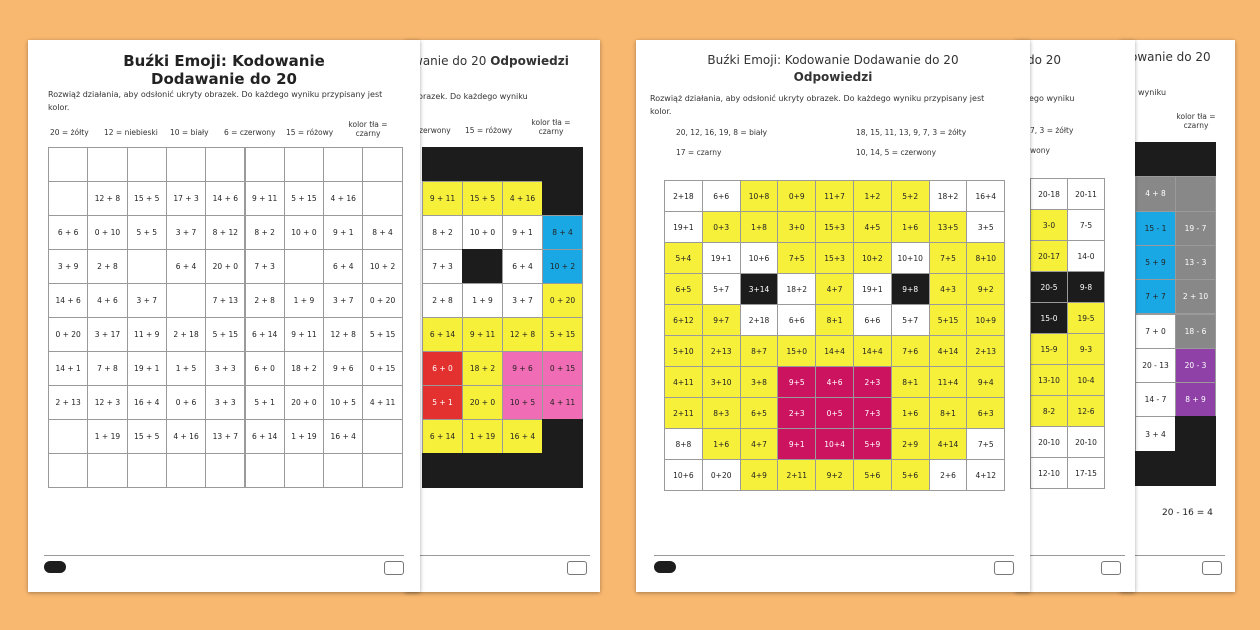  Describe the element at coordinates (1155, 297) in the screenshot. I see `grid-cell: 7 + 7` at that location.